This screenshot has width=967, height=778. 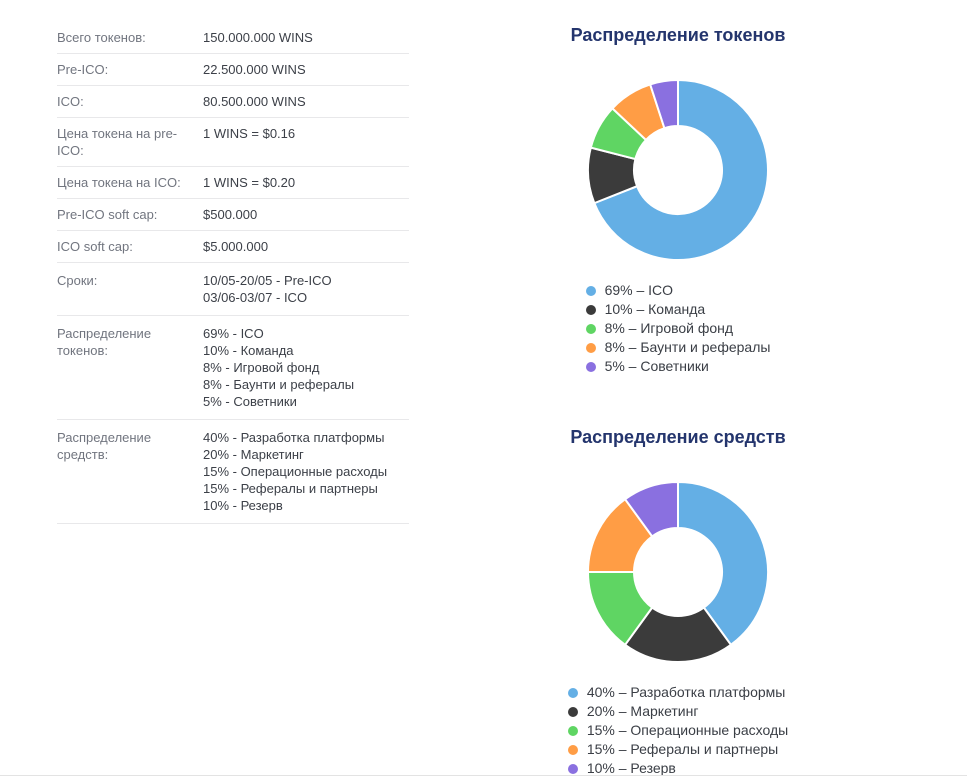 I want to click on row-value: 150.000.000 WINS, so click(x=258, y=37).